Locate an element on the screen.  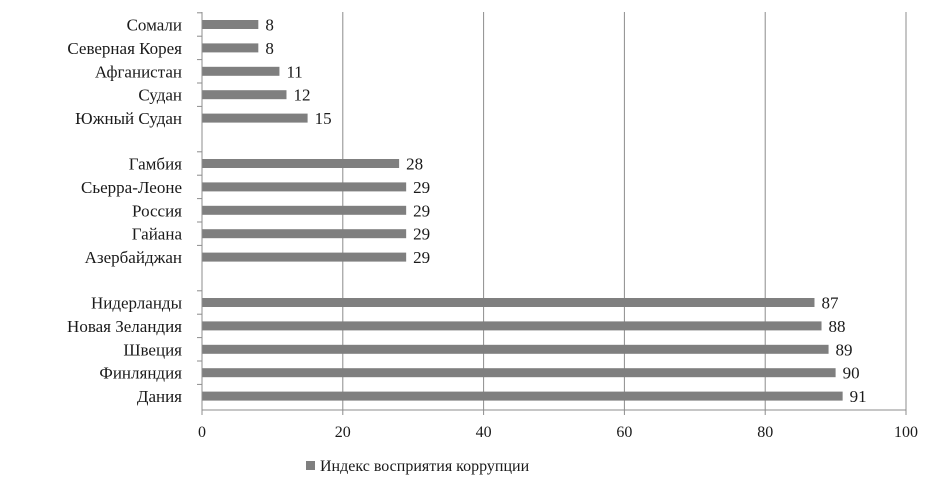
category-label: Сомали is located at coordinates (154, 25).